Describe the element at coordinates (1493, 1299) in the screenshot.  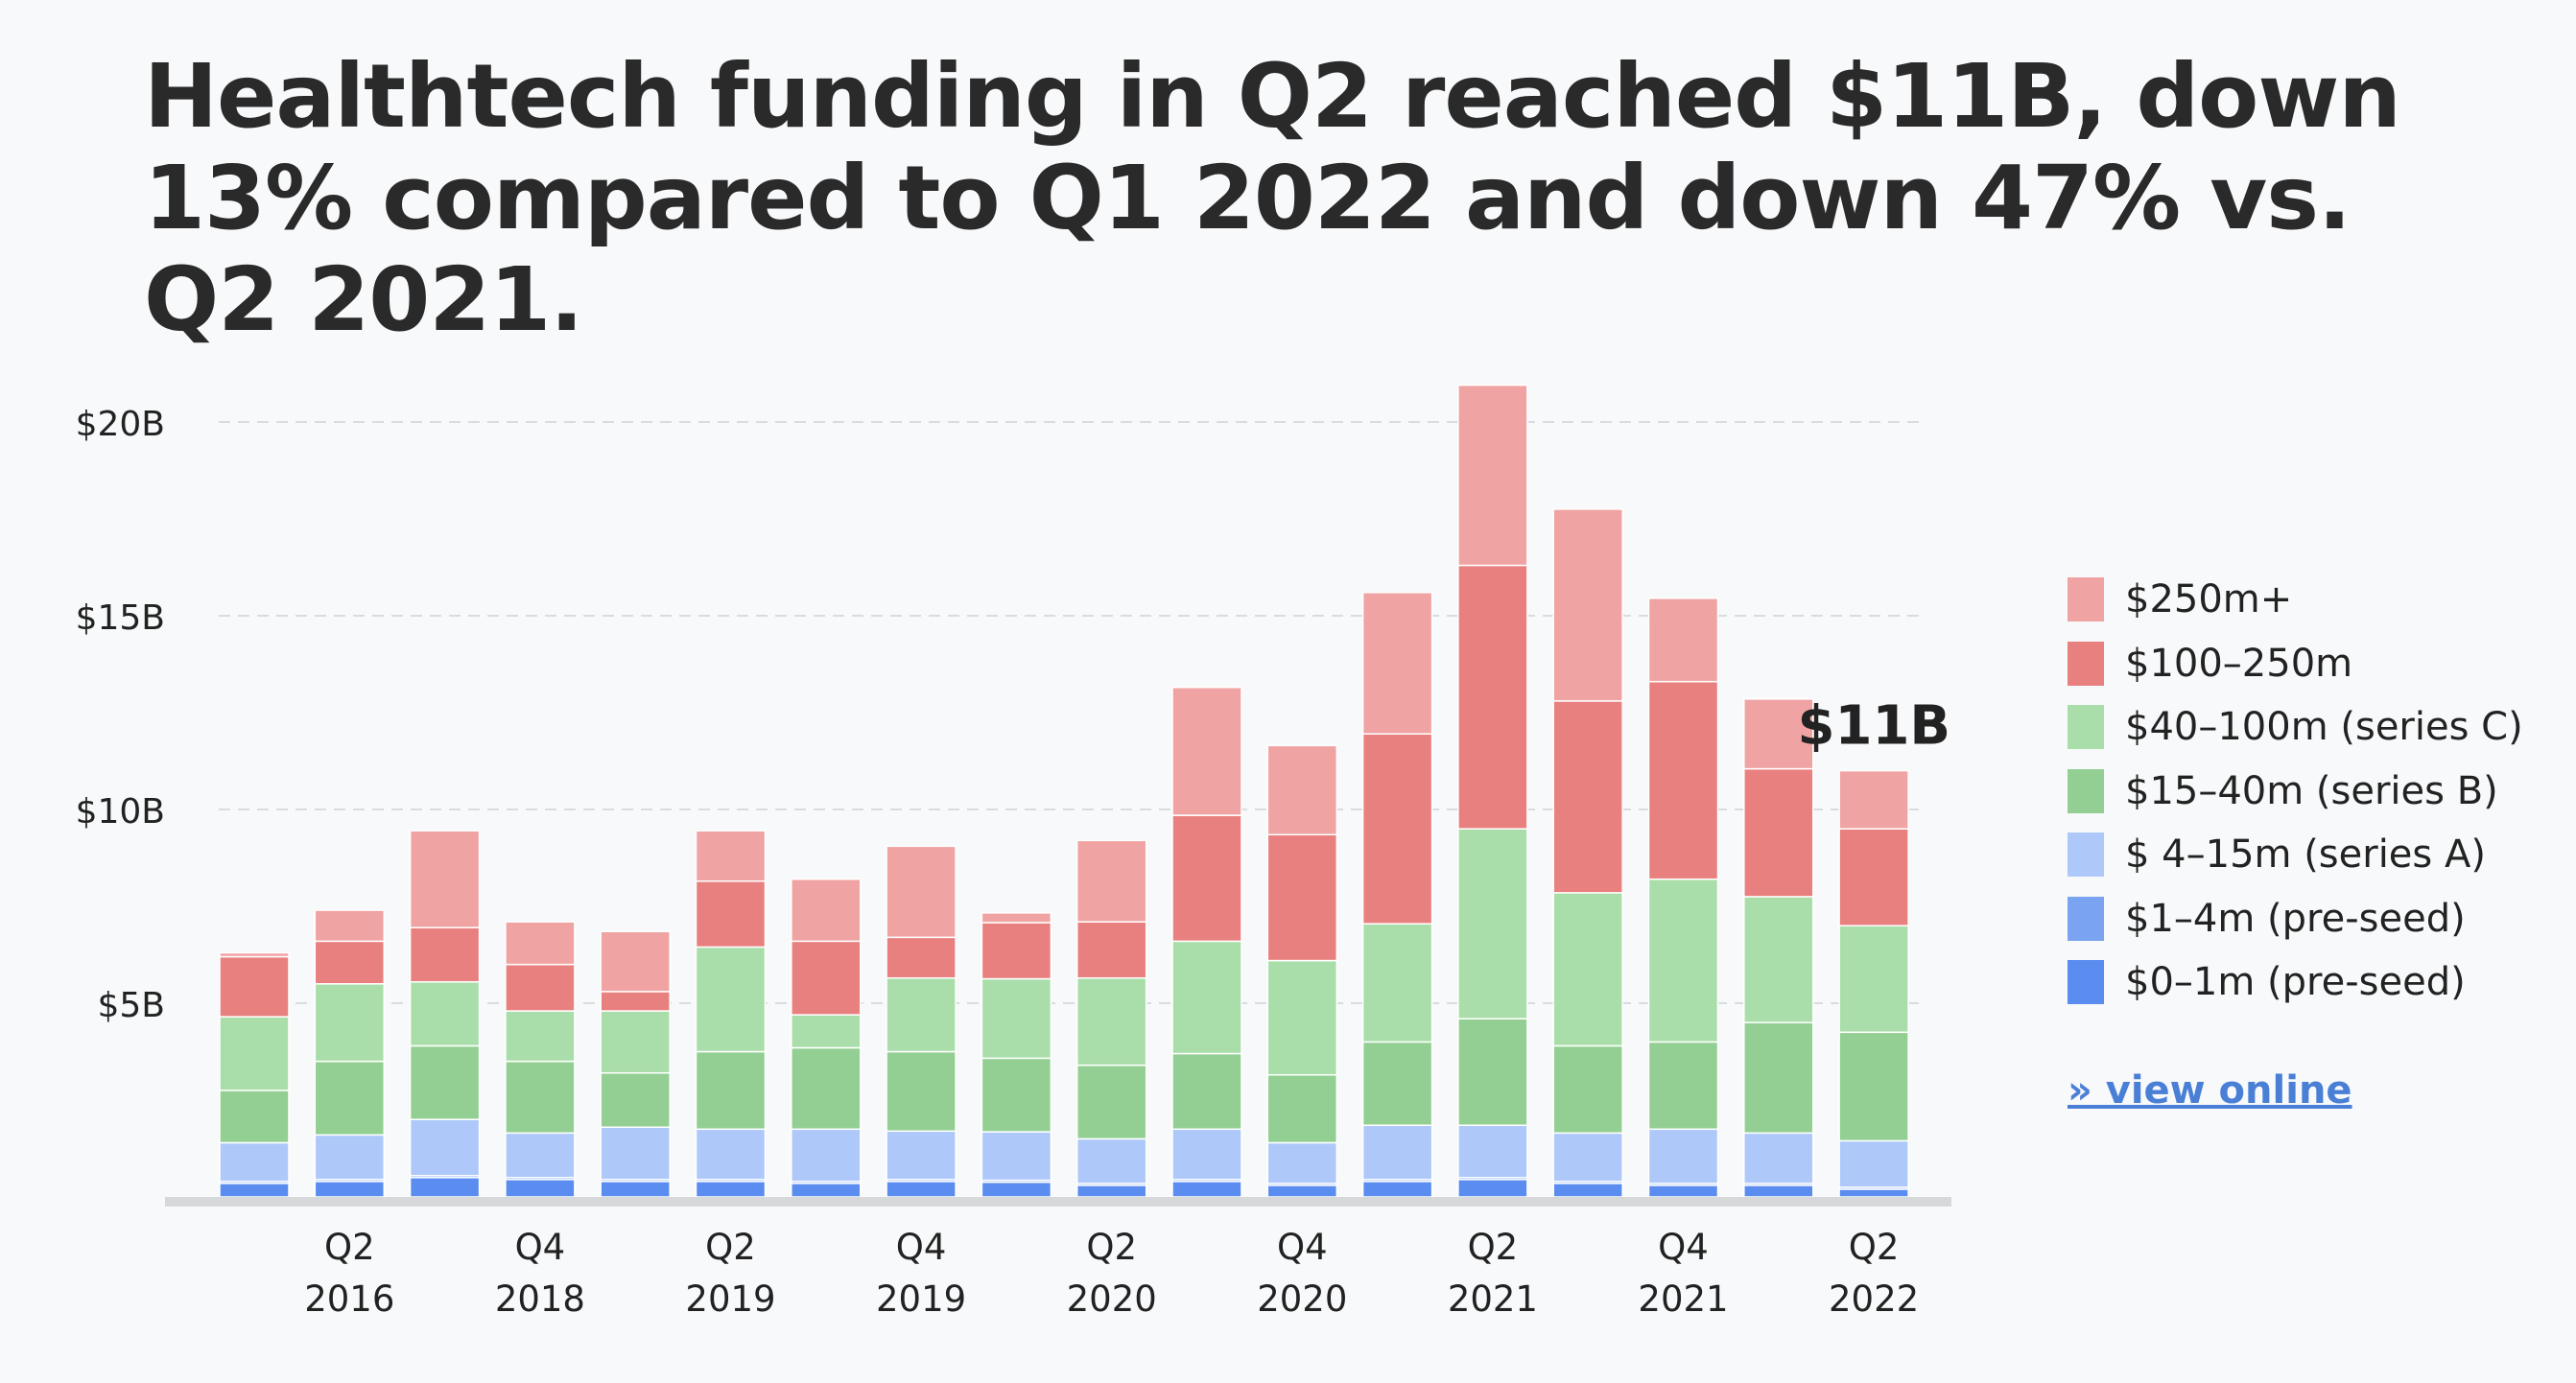
I see `x-tick-label: 2021` at that location.